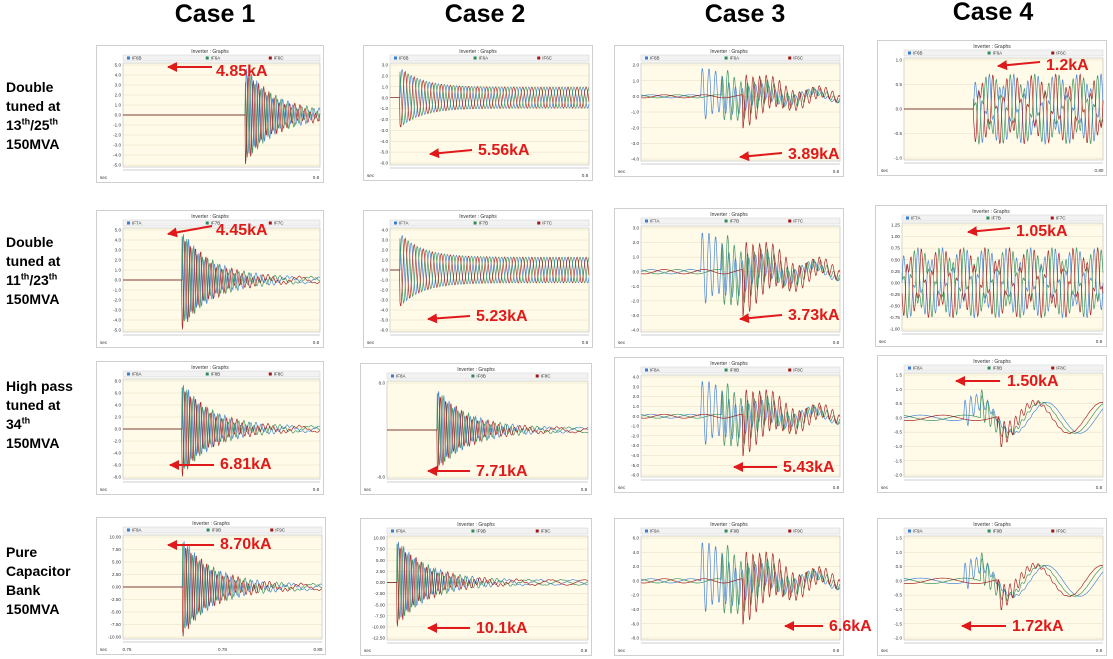 The height and width of the screenshot is (659, 1113). Describe the element at coordinates (216, 374) in the screenshot. I see `legend-item: IF8B` at that location.